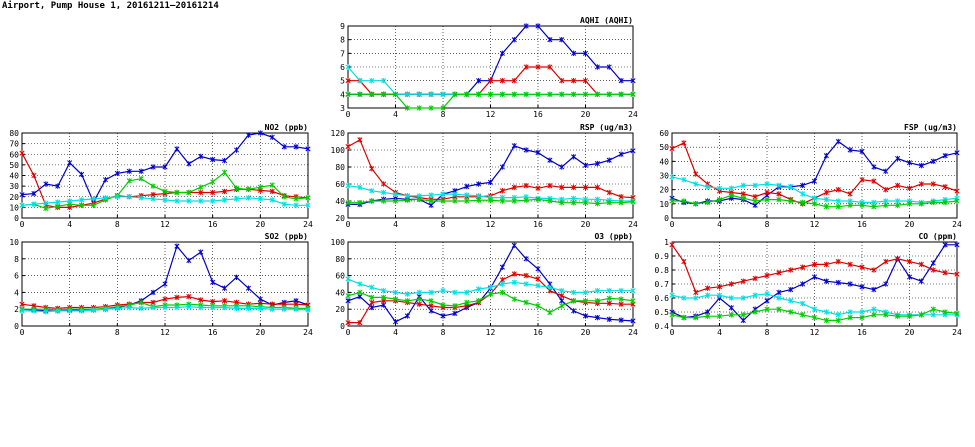 This screenshot has width=975, height=447. I want to click on y-tick-label: 8, so click(16, 259).